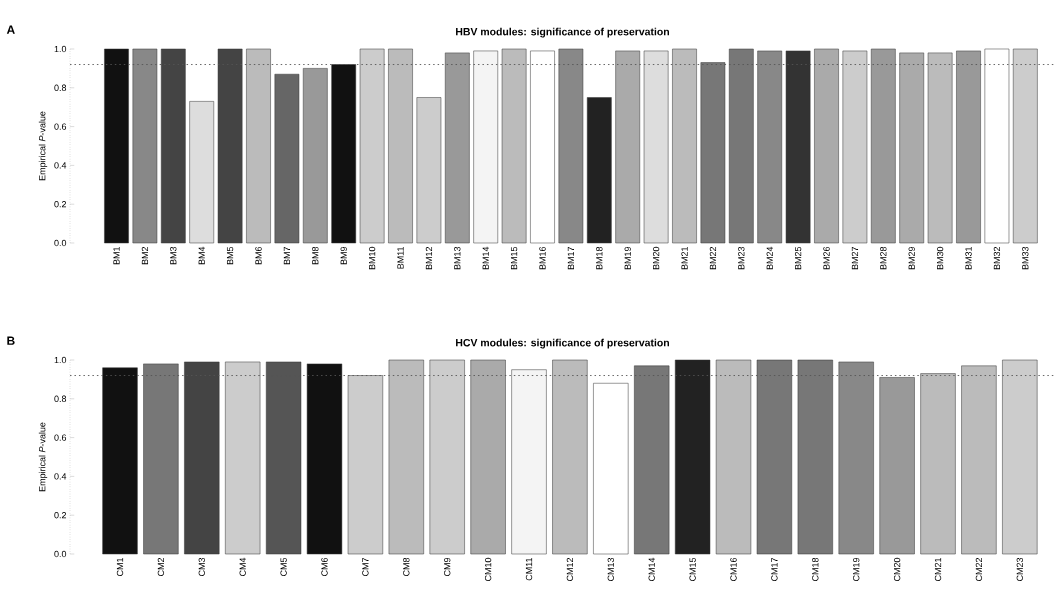 This screenshot has width=1058, height=603. I want to click on chart-title: HCV modules: significance of preservation, so click(562, 343).